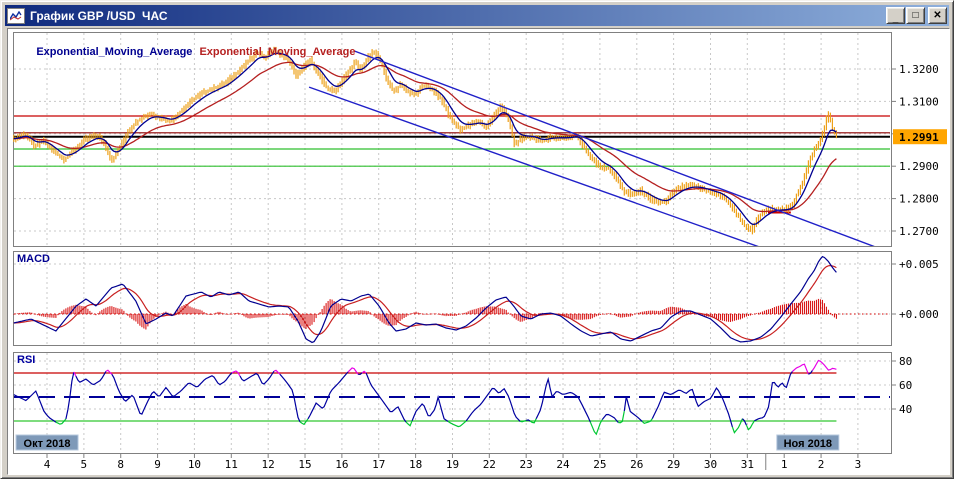  I want to click on close-button: ✕, so click(937, 15).